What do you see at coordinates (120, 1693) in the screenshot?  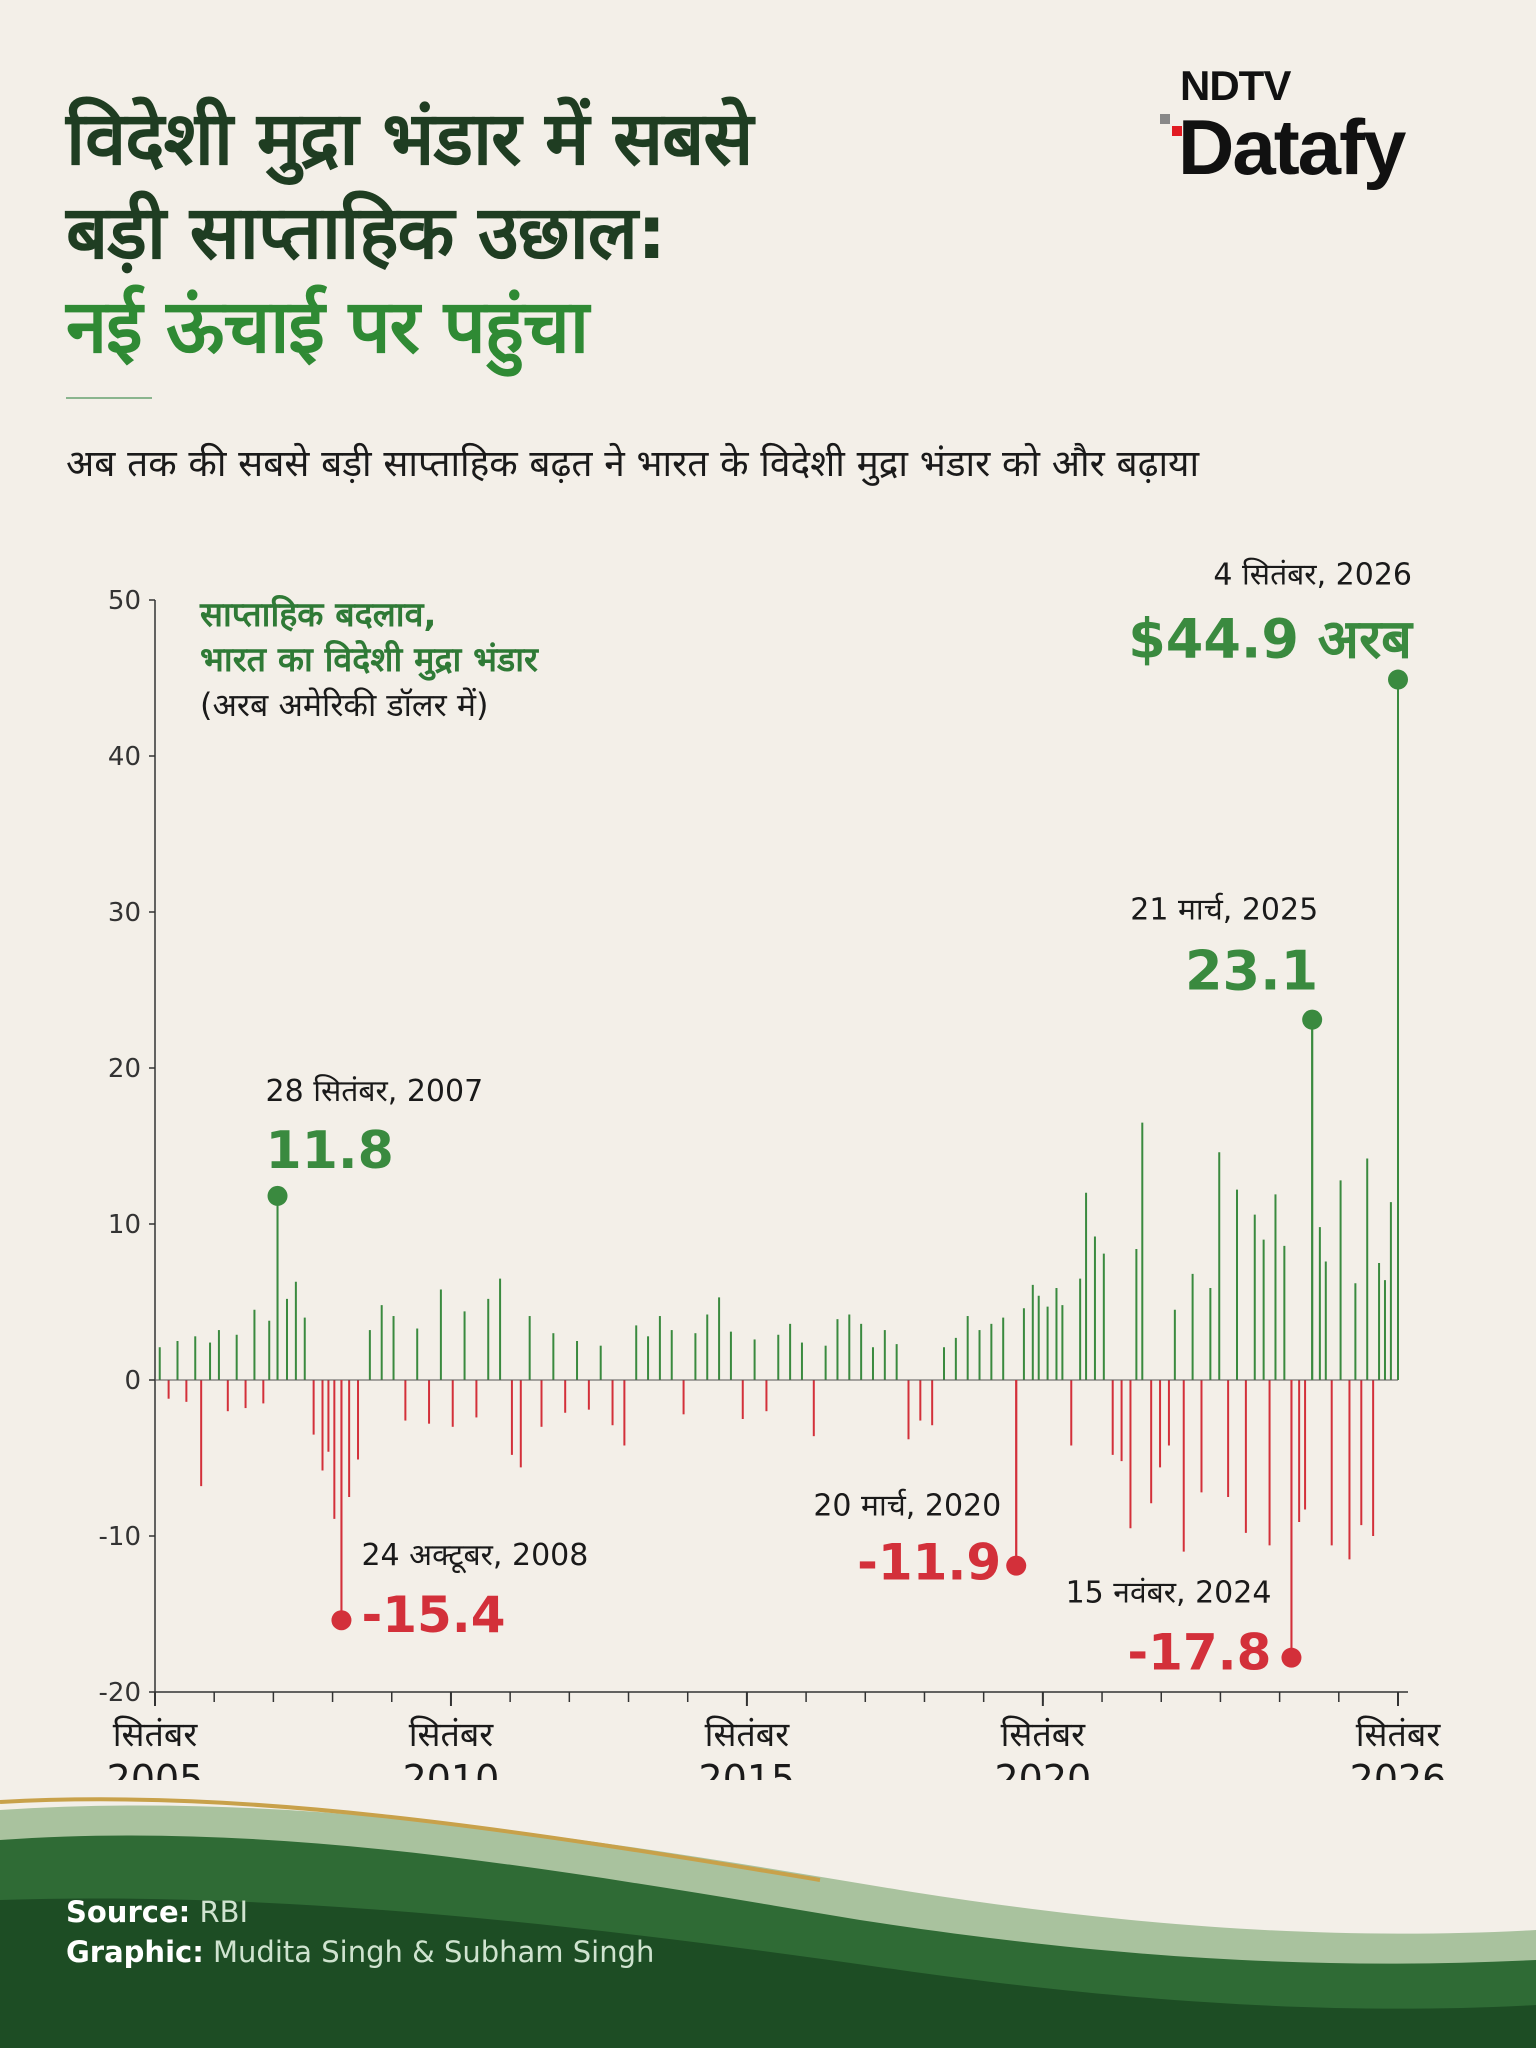 I see `y-tick-label: -20` at bounding box center [120, 1693].